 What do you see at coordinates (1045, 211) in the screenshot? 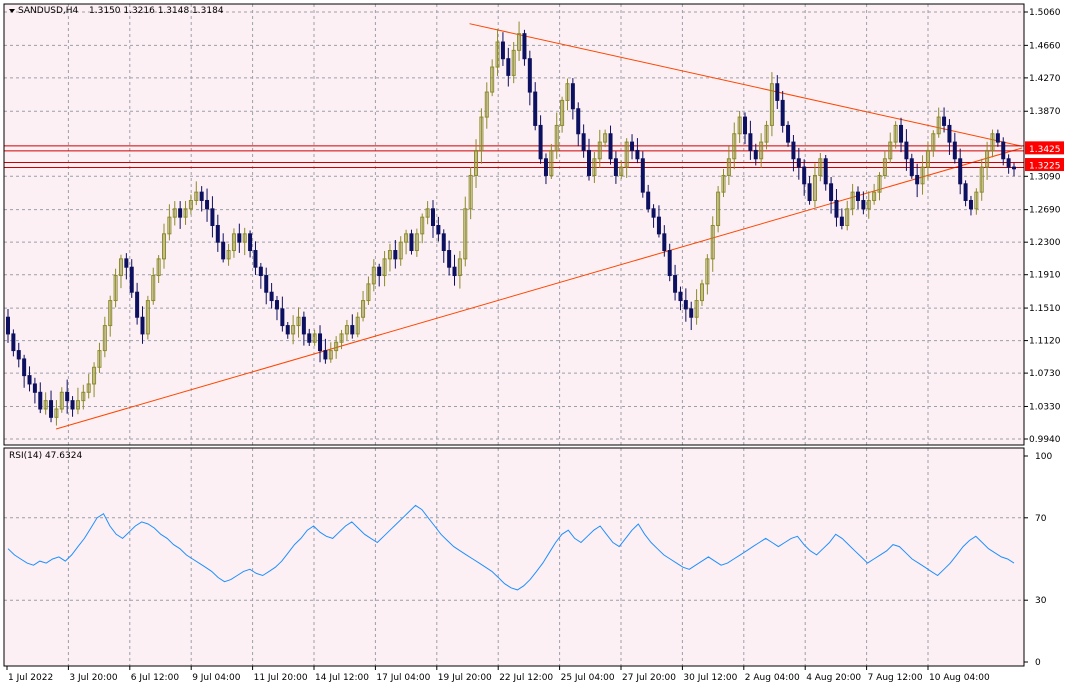
I see `y-tick-label: 1.2690` at bounding box center [1045, 211].